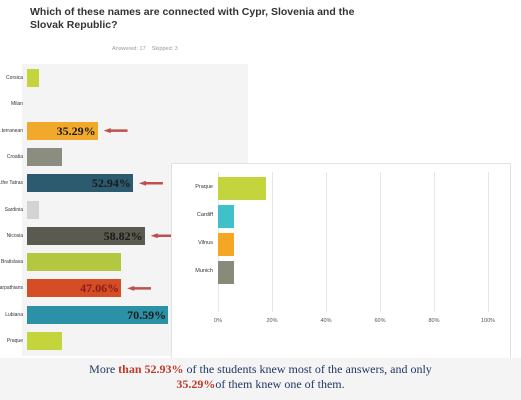 Image resolution: width=521 pixels, height=400 pixels. What do you see at coordinates (129, 49) in the screenshot?
I see `answered-count: Answered: 17` at bounding box center [129, 49].